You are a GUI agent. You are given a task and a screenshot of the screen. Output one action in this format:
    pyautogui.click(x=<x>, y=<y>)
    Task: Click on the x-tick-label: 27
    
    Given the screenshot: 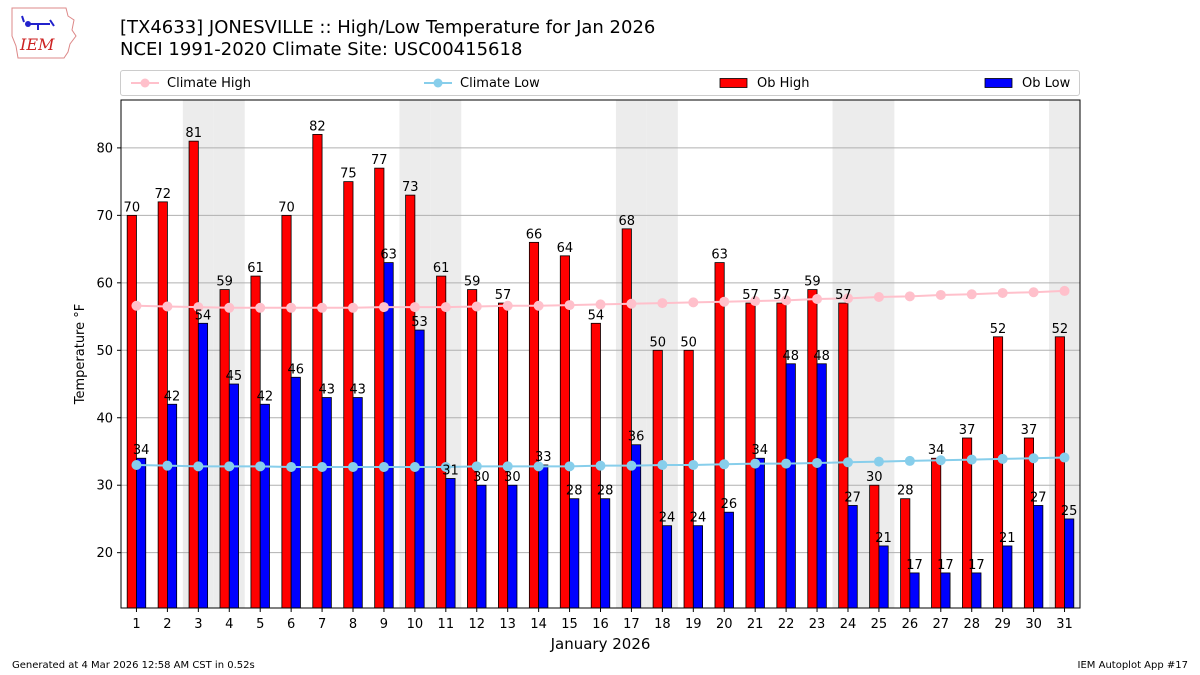 What is the action you would take?
    pyautogui.click(x=941, y=624)
    